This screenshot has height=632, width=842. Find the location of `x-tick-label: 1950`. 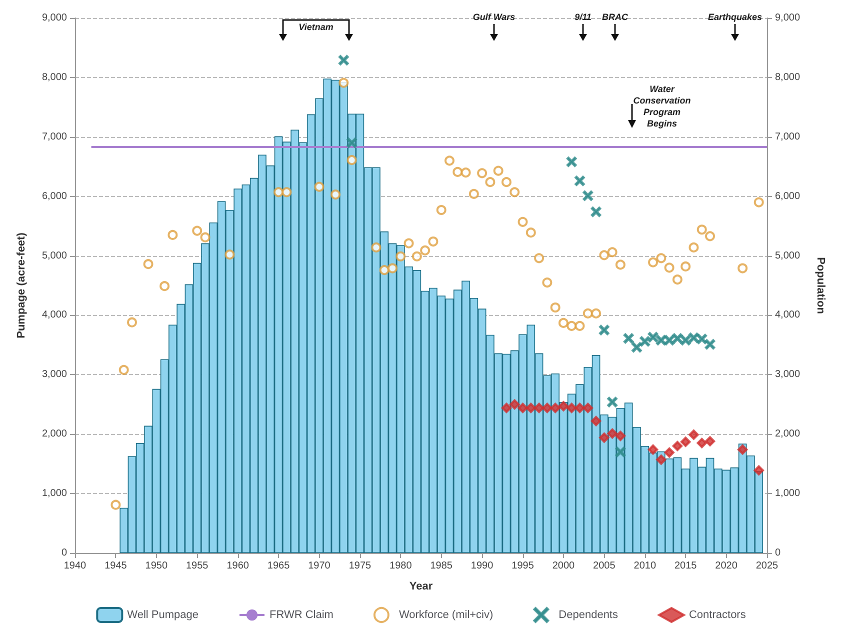

x-tick-label: 1950 is located at coordinates (156, 566).